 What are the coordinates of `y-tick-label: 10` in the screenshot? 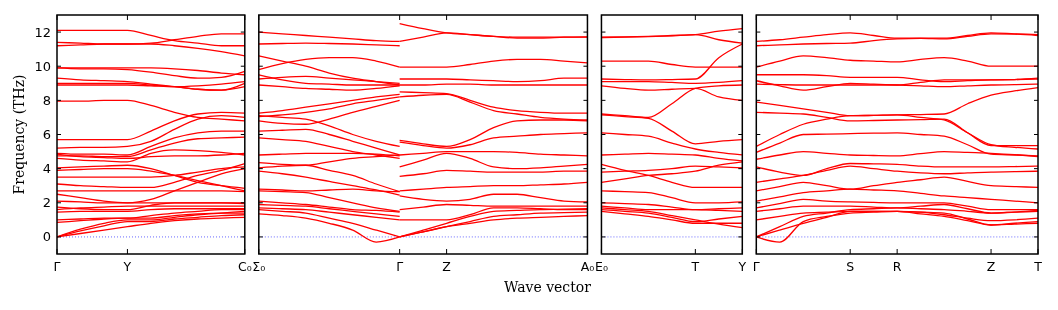 It's located at (42, 66).